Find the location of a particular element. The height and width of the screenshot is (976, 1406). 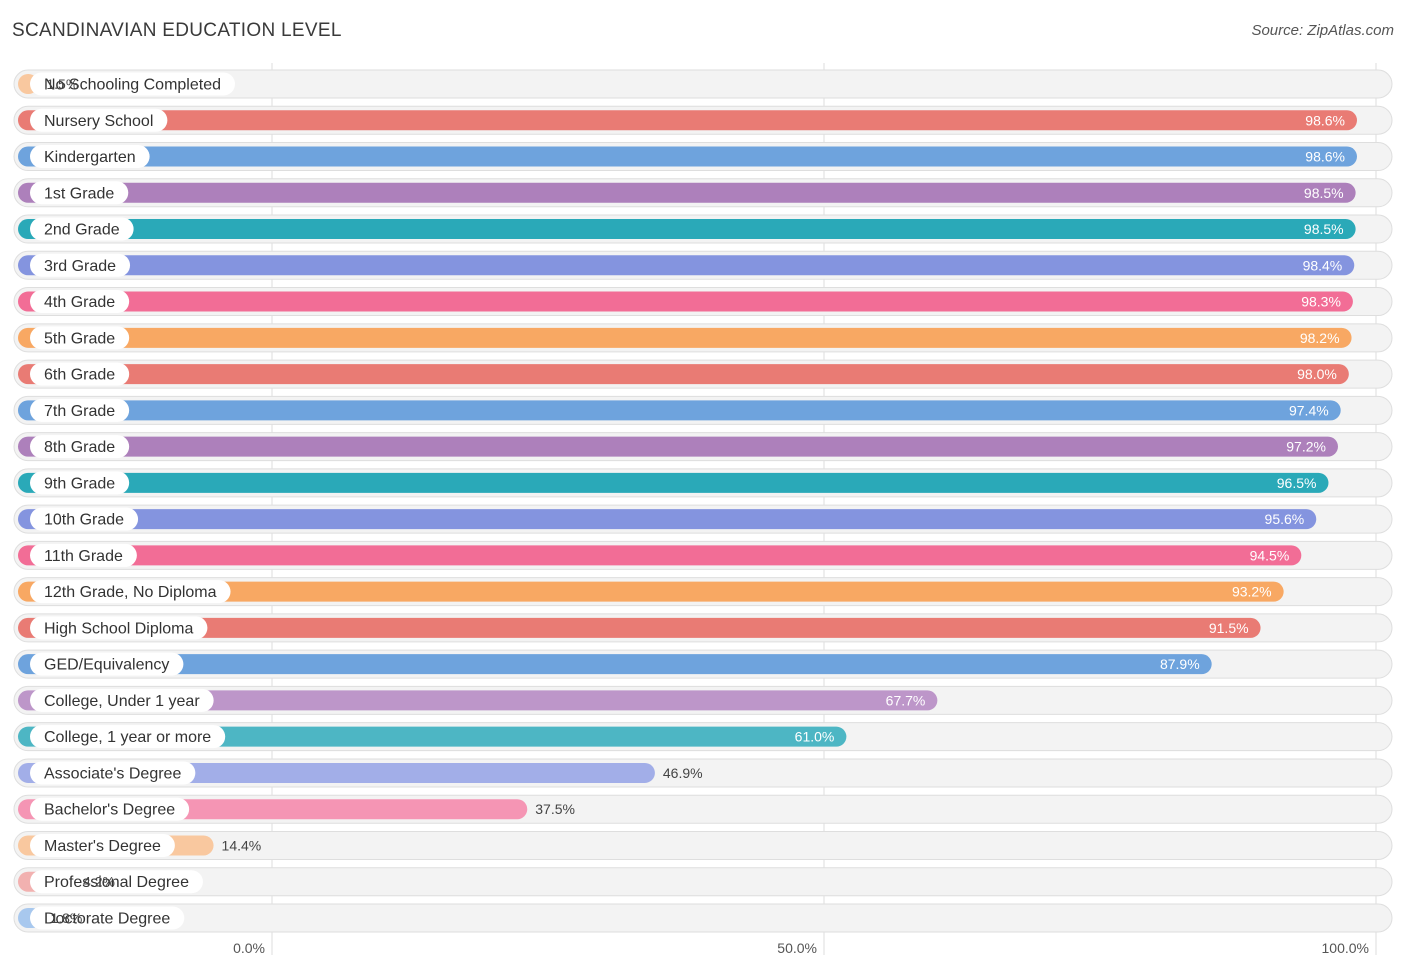

value-label: 94.5% is located at coordinates (1270, 555).